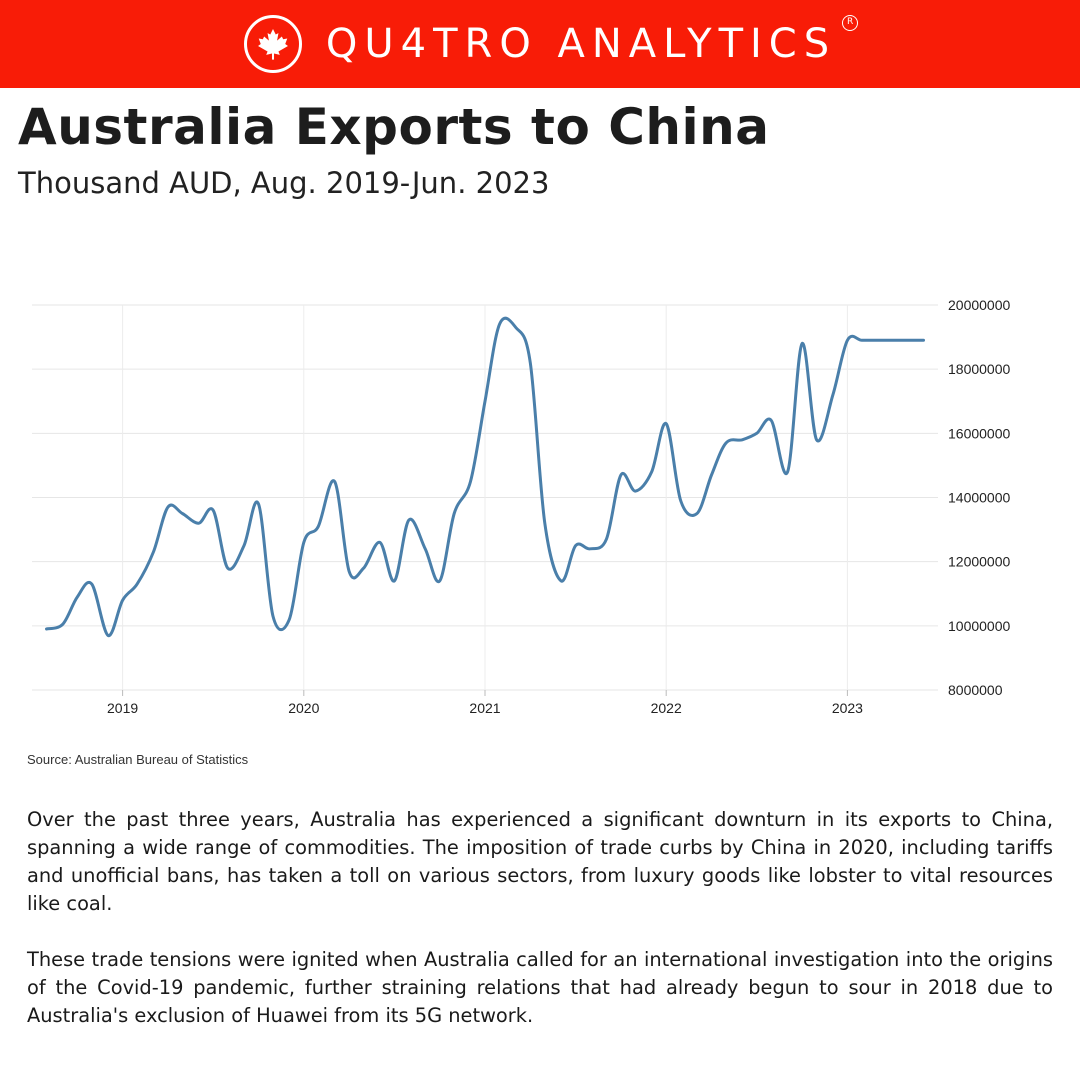  What do you see at coordinates (979, 369) in the screenshot?
I see `y-tick-label: 18000000` at bounding box center [979, 369].